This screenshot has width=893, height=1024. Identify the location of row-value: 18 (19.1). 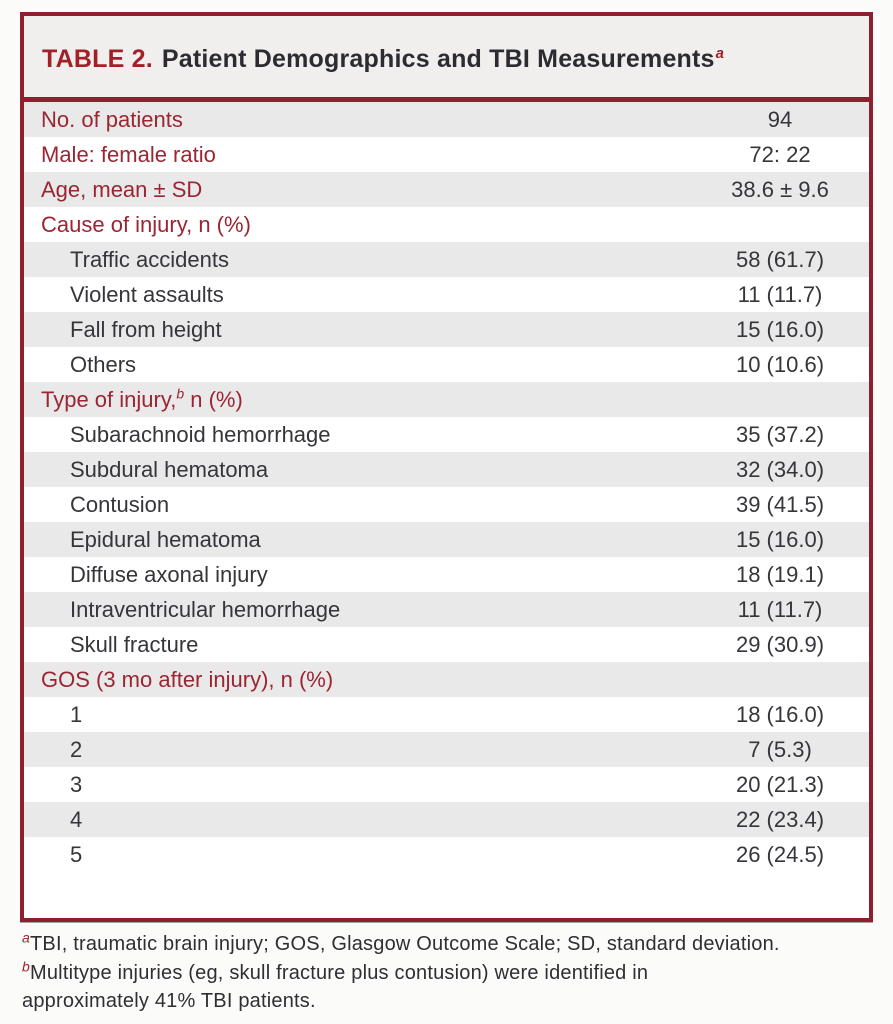
(780, 574).